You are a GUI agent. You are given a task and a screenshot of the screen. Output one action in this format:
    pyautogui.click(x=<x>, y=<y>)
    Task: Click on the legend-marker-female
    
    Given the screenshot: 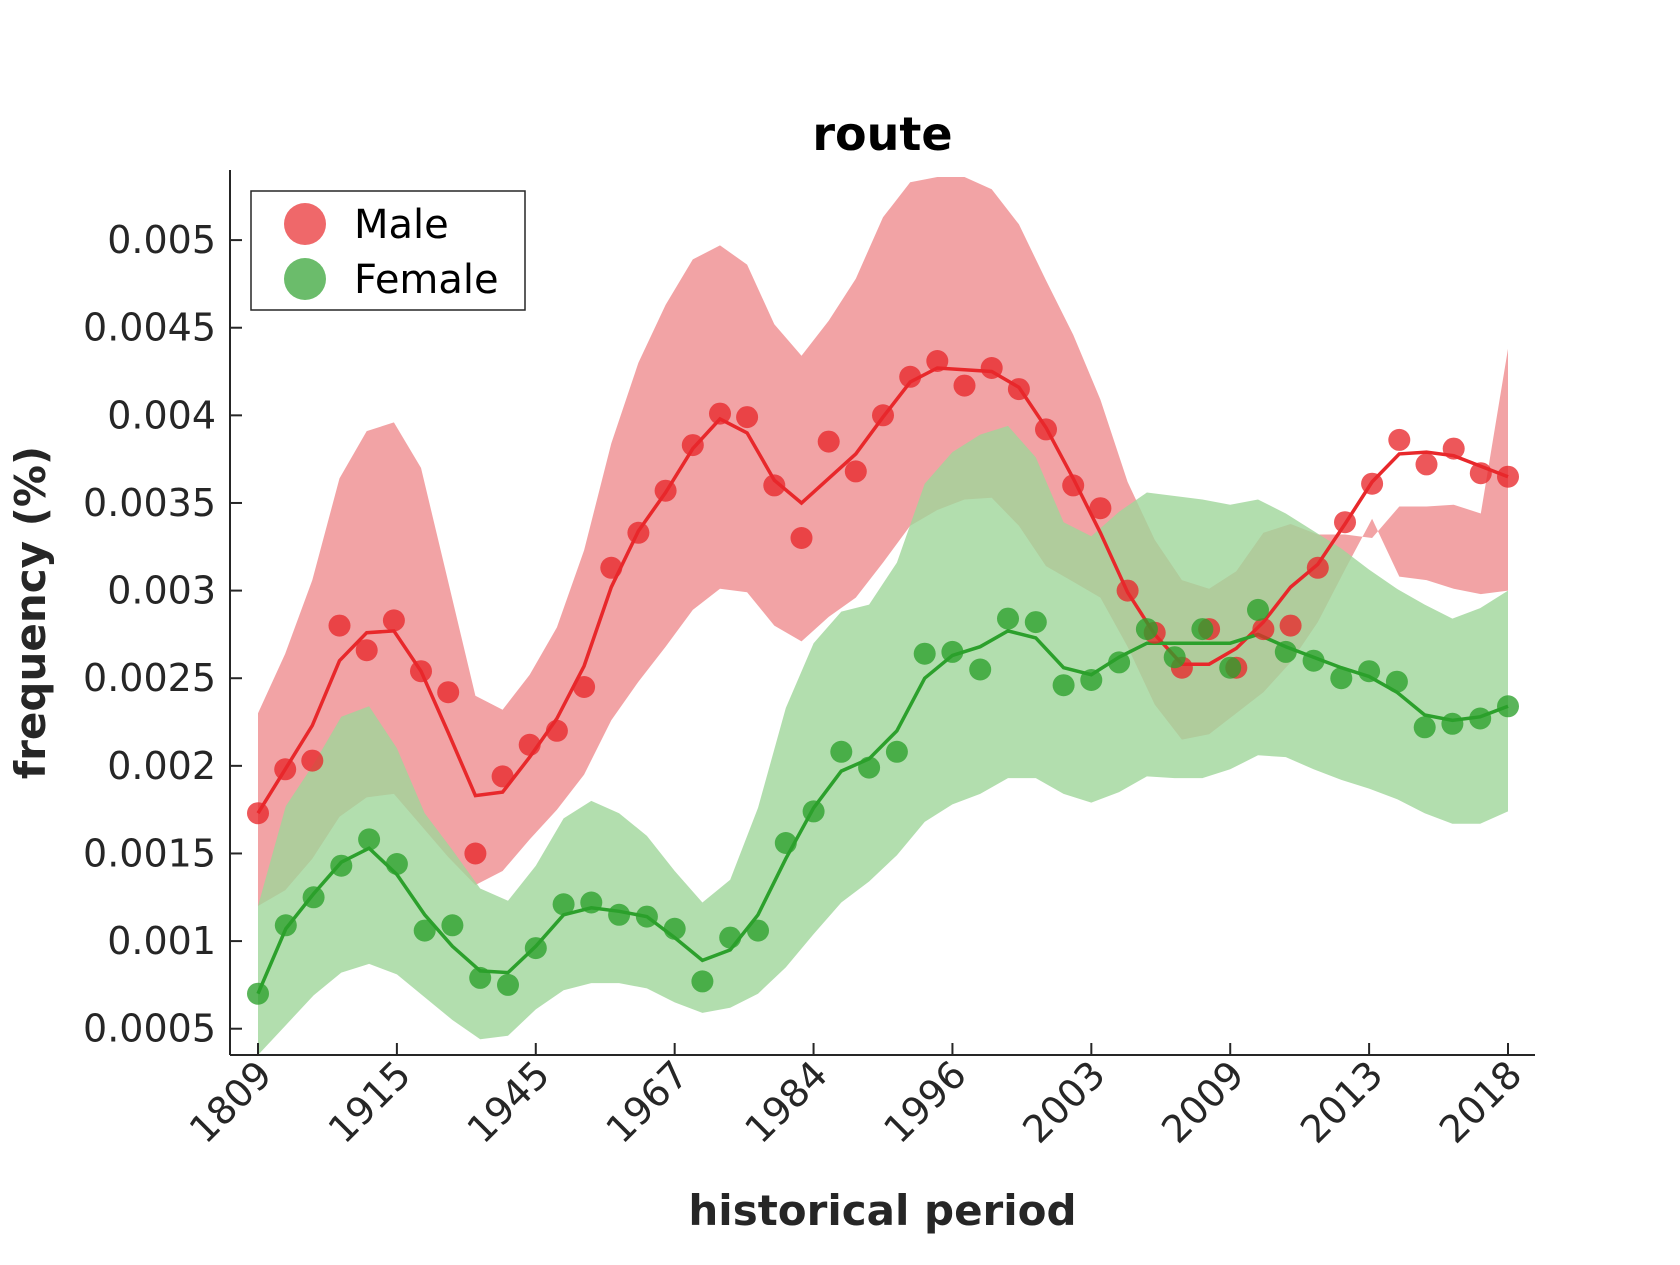 What is the action you would take?
    pyautogui.click(x=305, y=279)
    